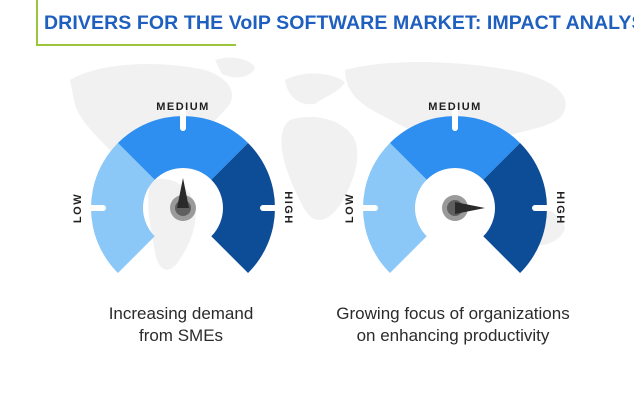 Image resolution: width=634 pixels, height=401 pixels. Describe the element at coordinates (181, 335) in the screenshot. I see `caption-line: from SMEs` at that location.